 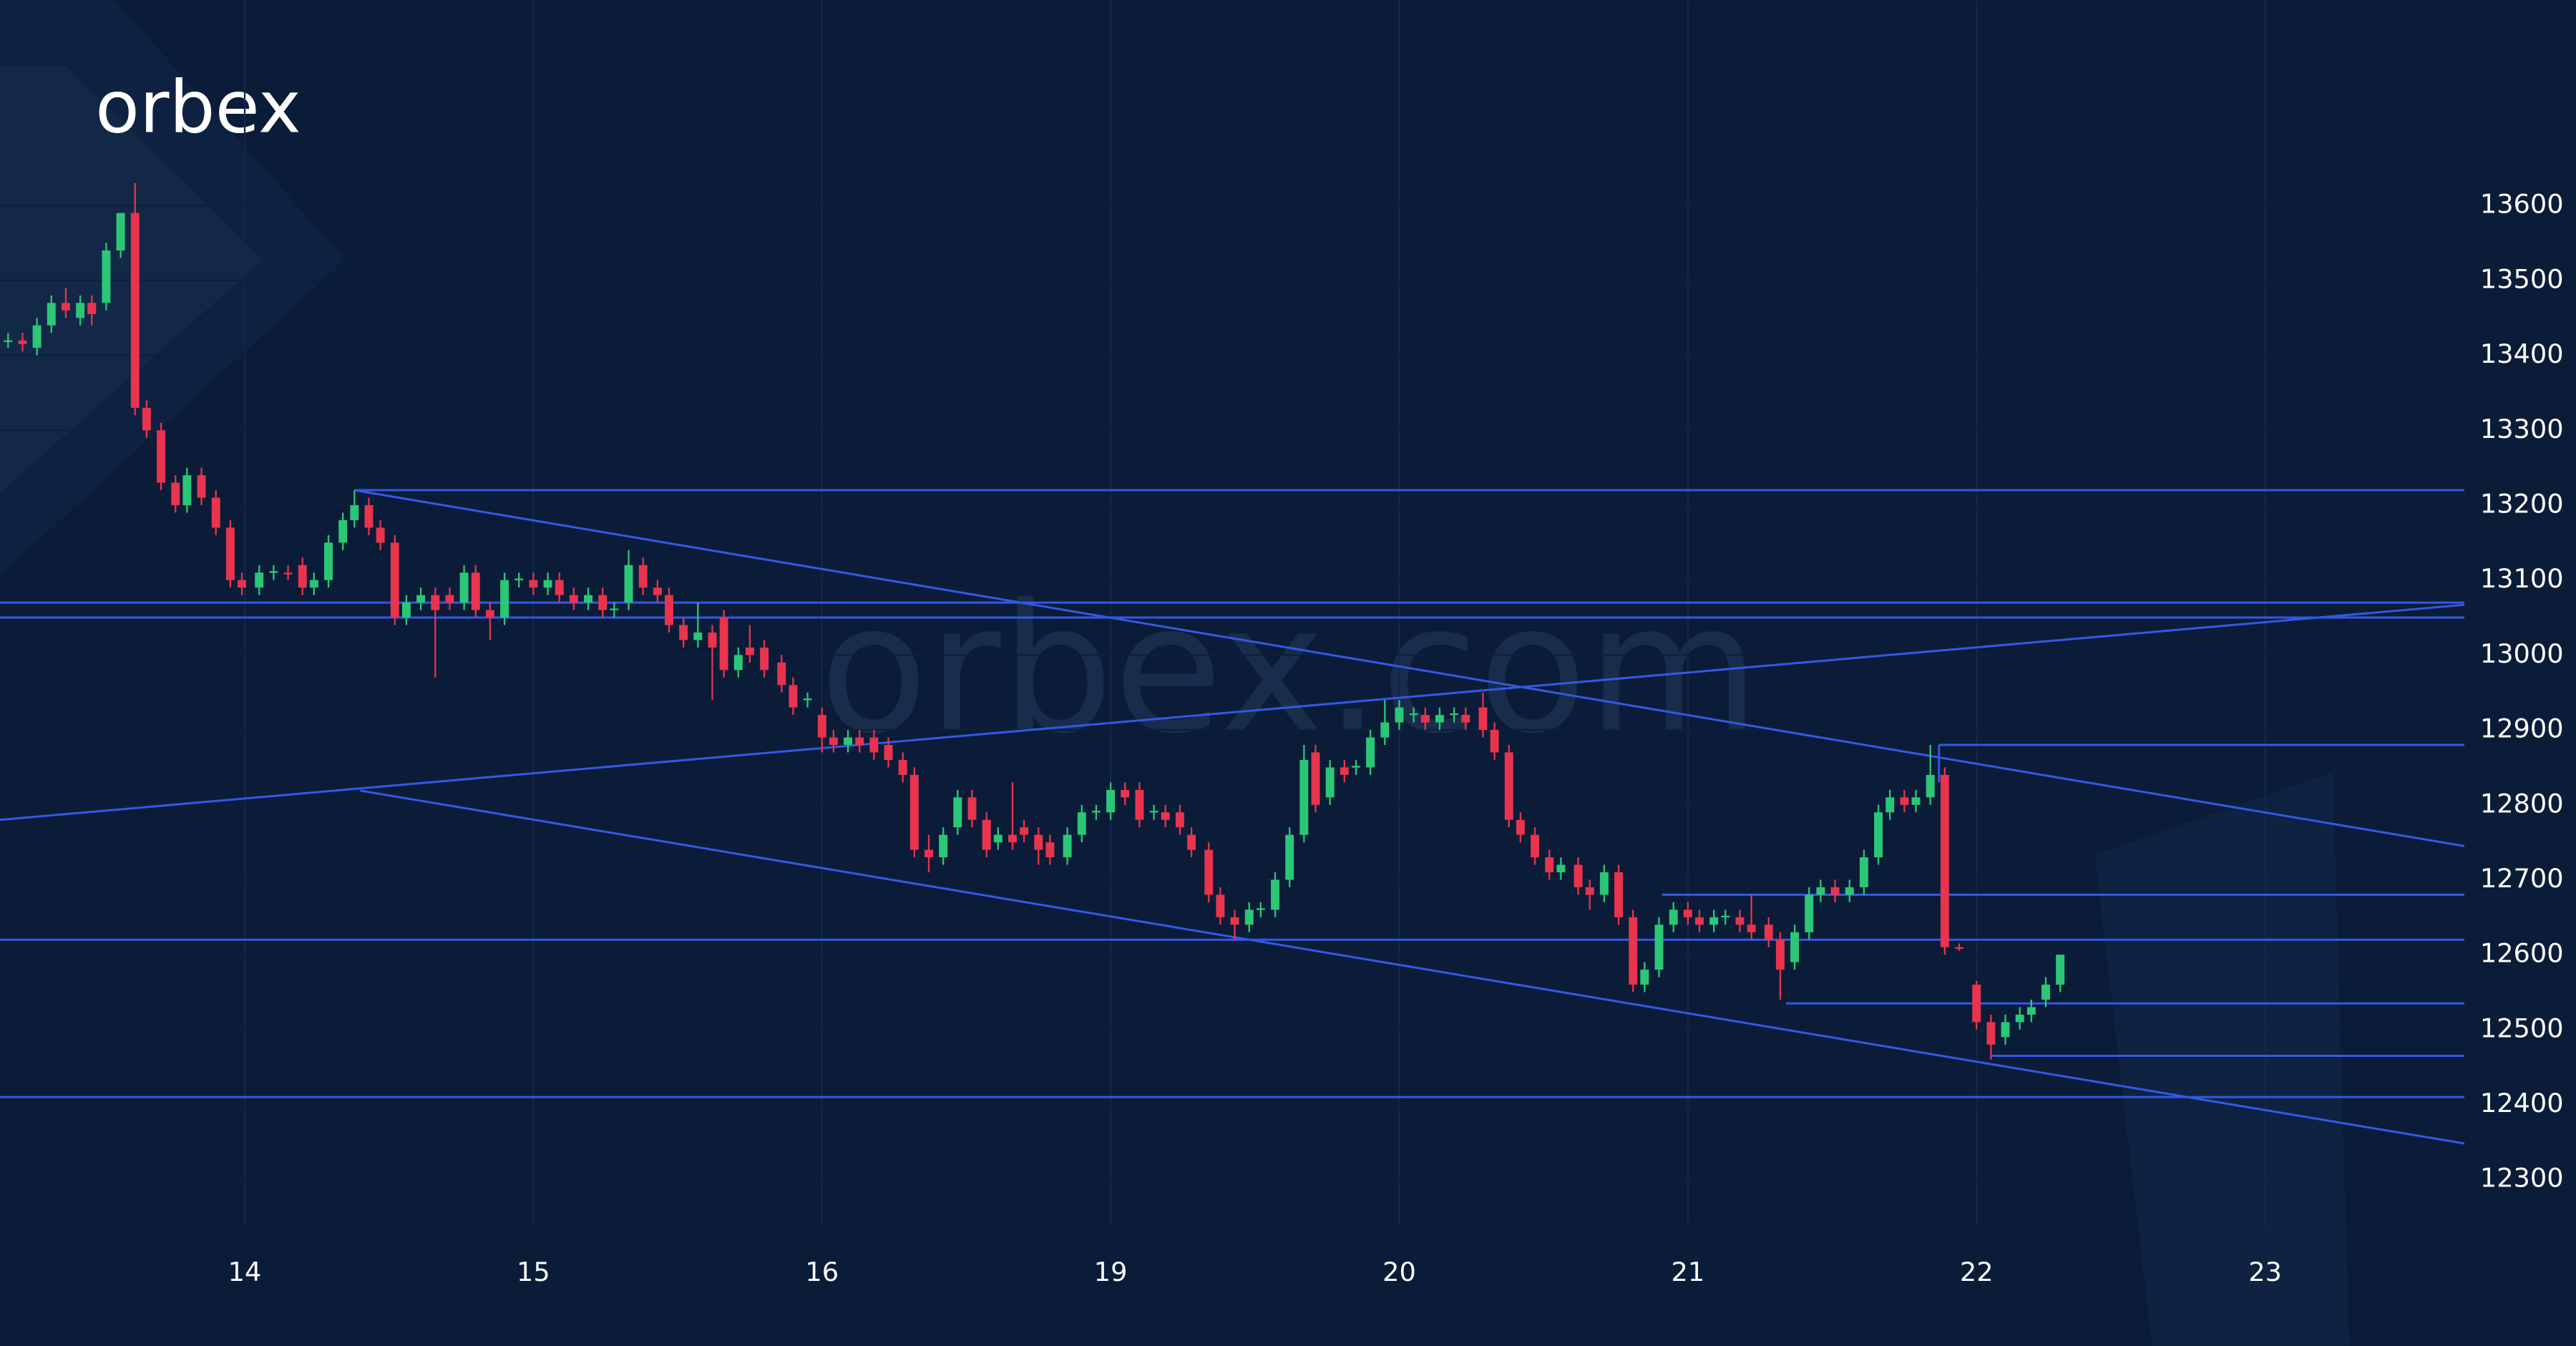 What do you see at coordinates (2522, 278) in the screenshot?
I see `y-tick-label: 13500` at bounding box center [2522, 278].